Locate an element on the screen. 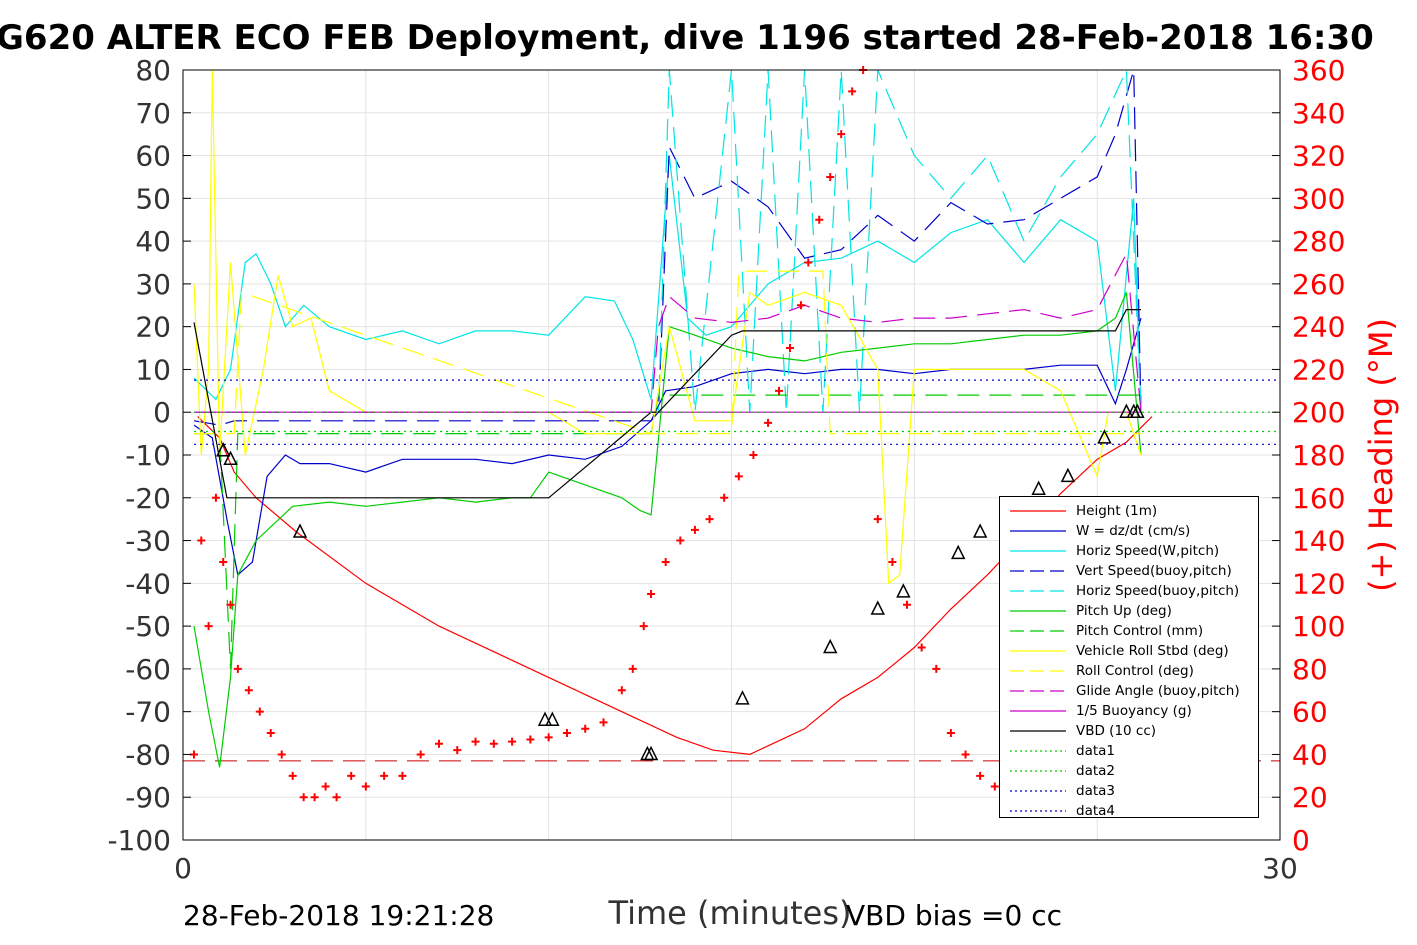  x-axis-label: Time (minutes) is located at coordinates (730, 913).